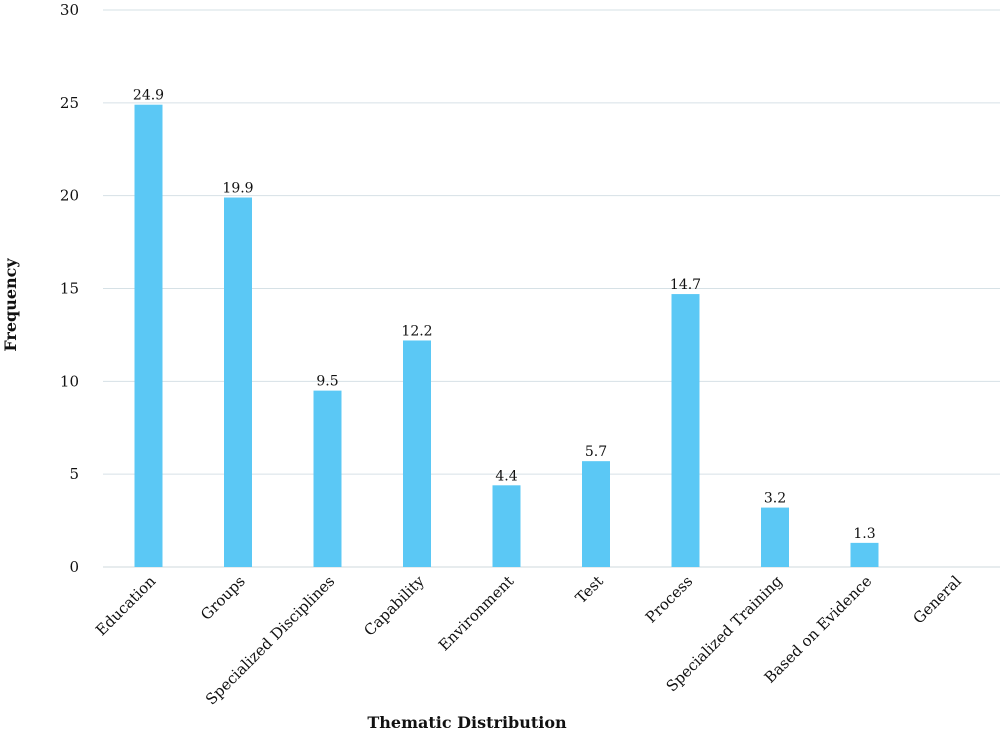 The image size is (1000, 735). I want to click on x-tick-label: Environment, so click(476, 613).